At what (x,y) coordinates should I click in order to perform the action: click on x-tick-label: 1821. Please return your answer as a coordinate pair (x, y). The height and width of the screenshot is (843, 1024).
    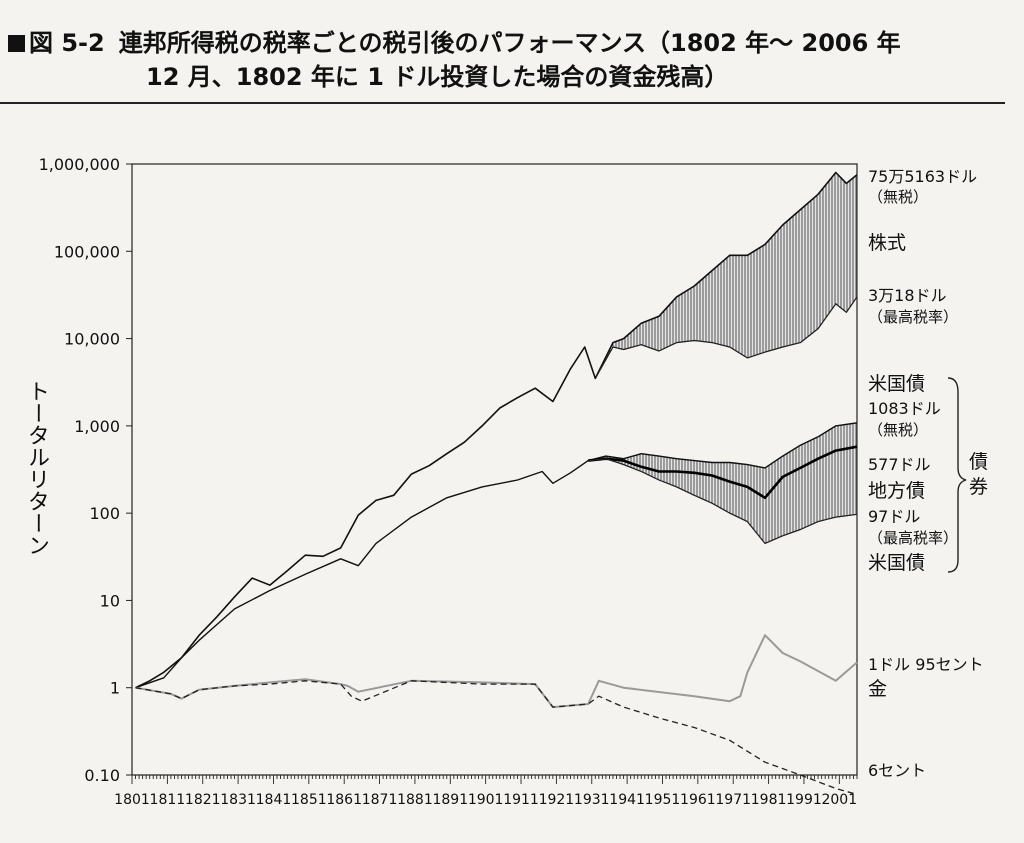
    Looking at the image, I should click on (203, 800).